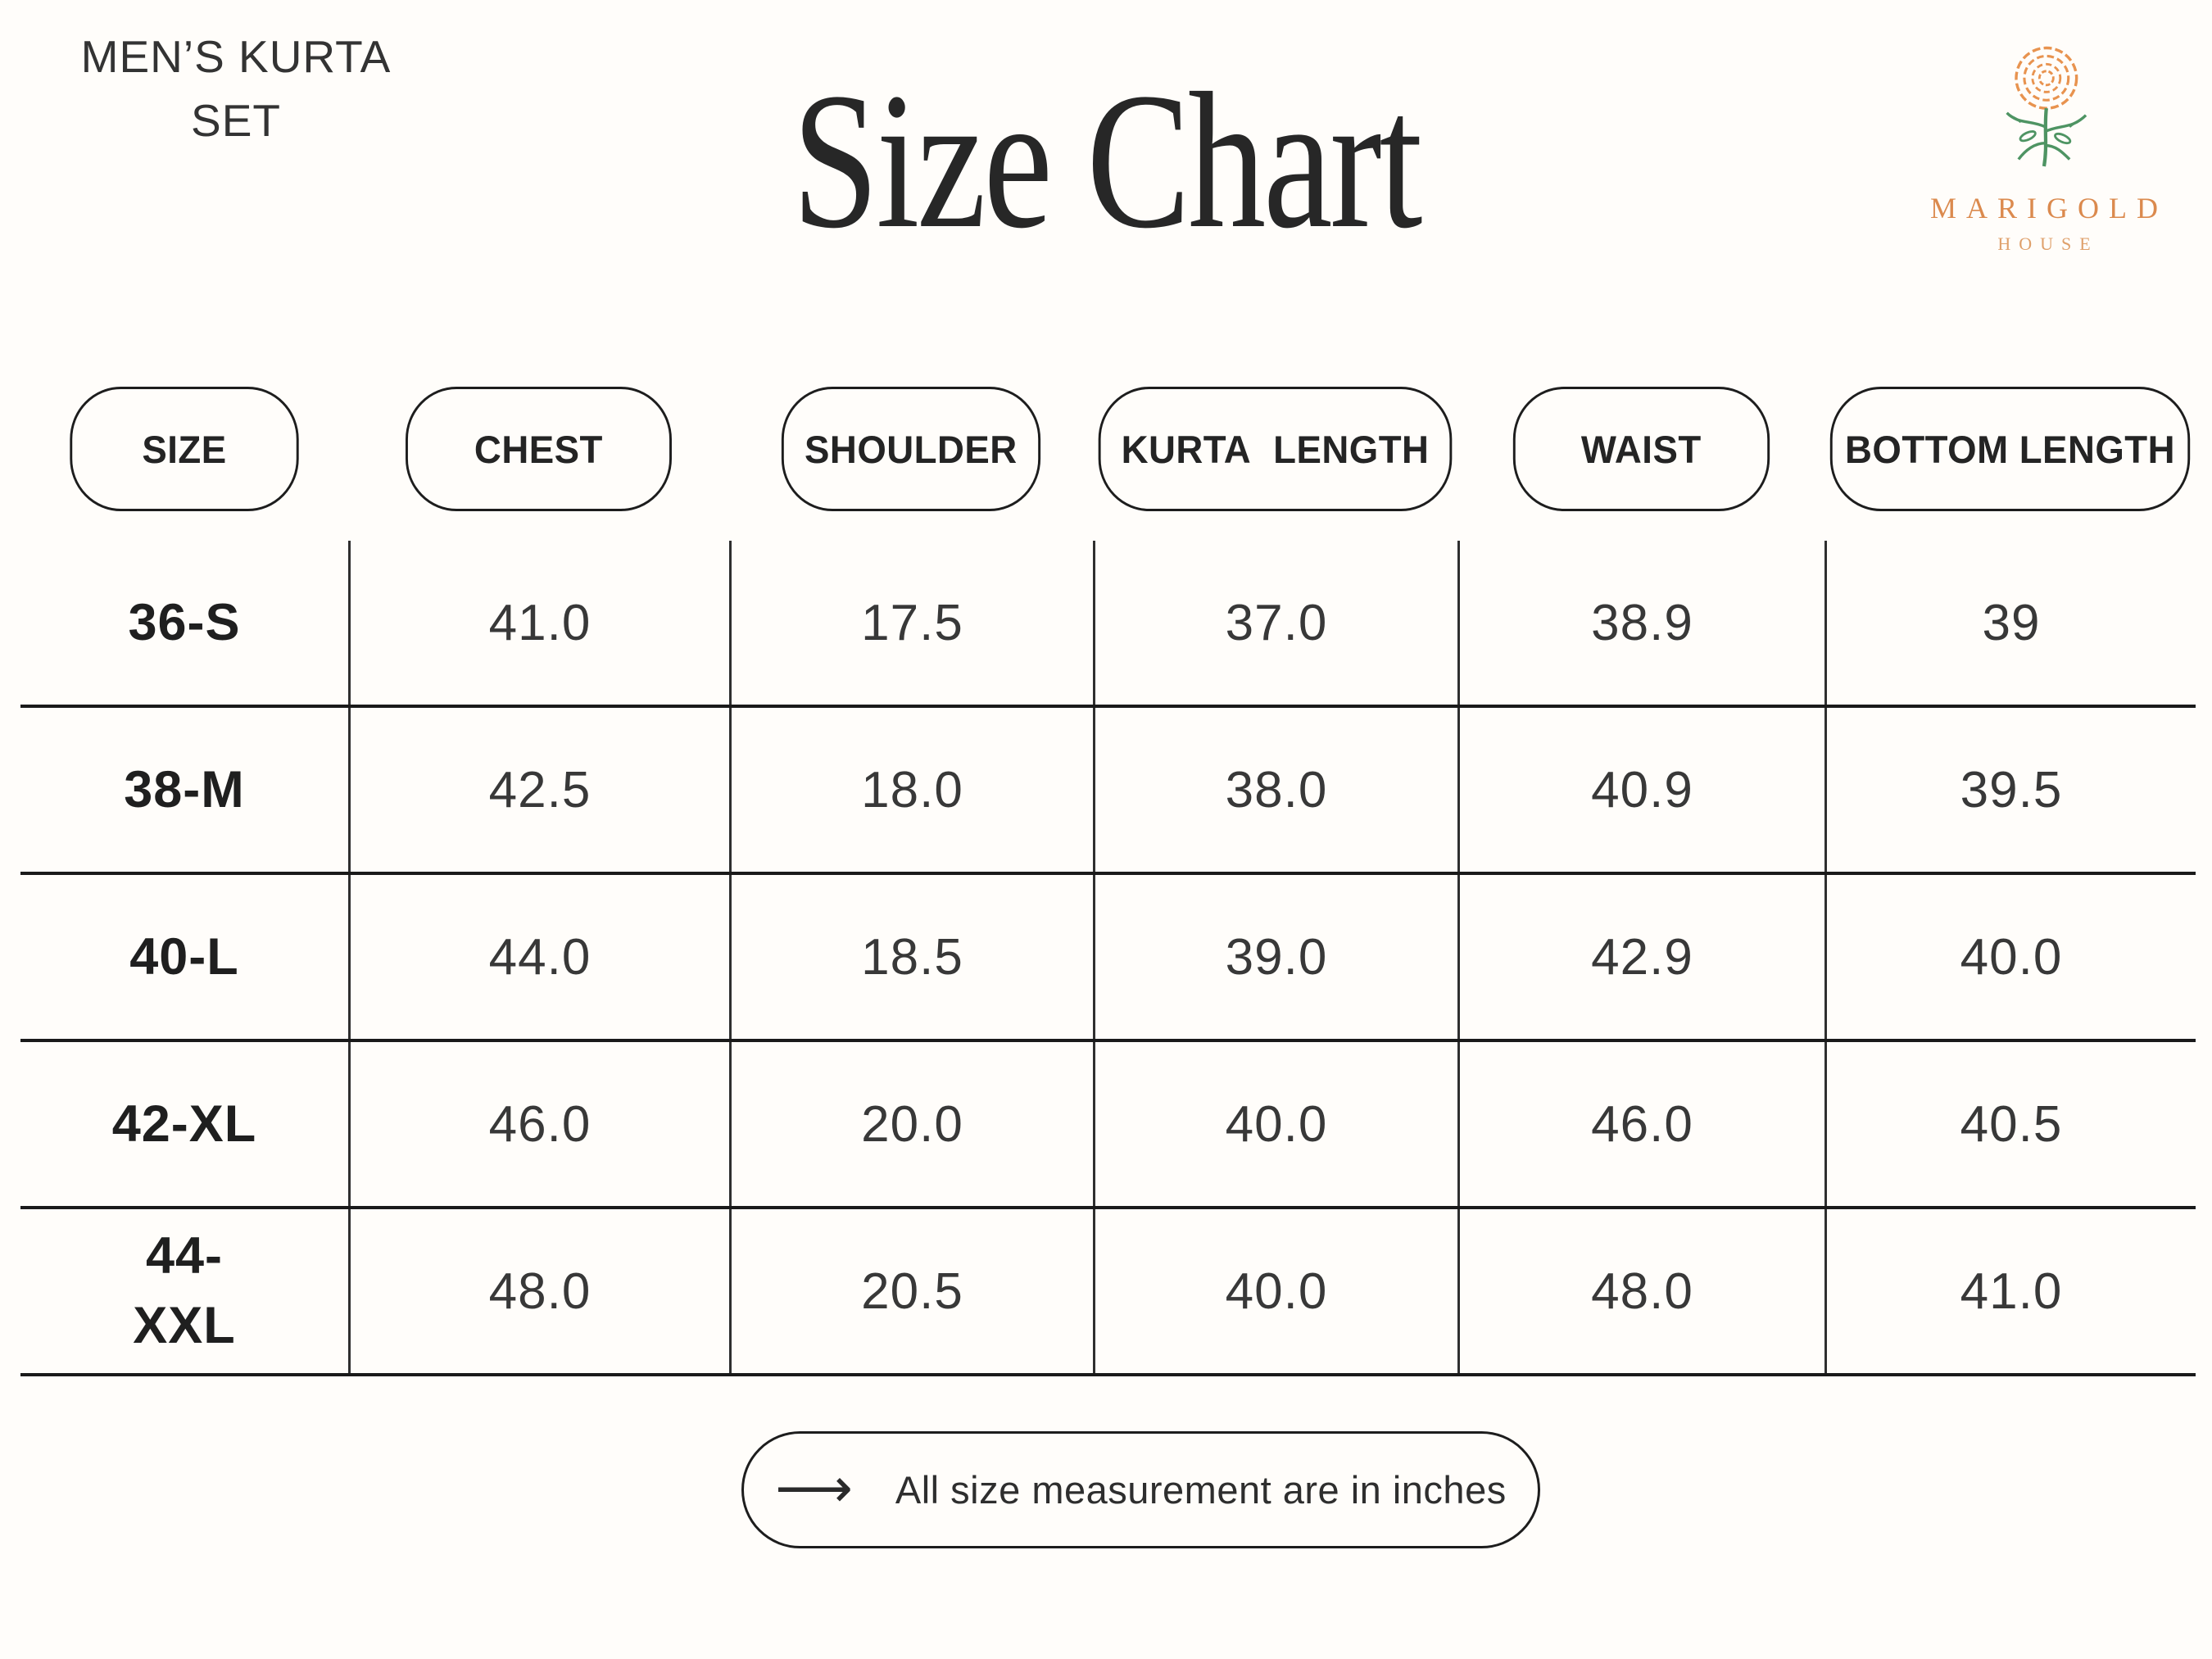  I want to click on product-label: MEN’S KURTA SET, so click(236, 89).